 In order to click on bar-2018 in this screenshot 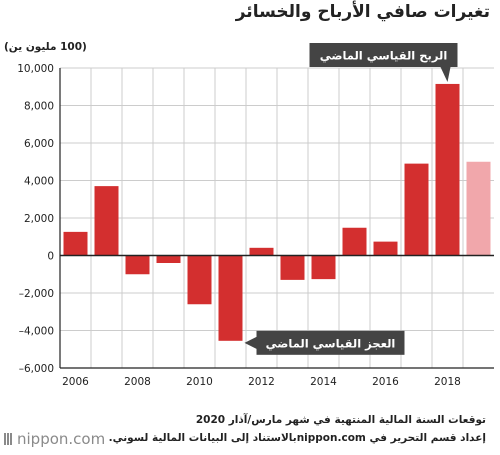, I will do `click(447, 169)`.